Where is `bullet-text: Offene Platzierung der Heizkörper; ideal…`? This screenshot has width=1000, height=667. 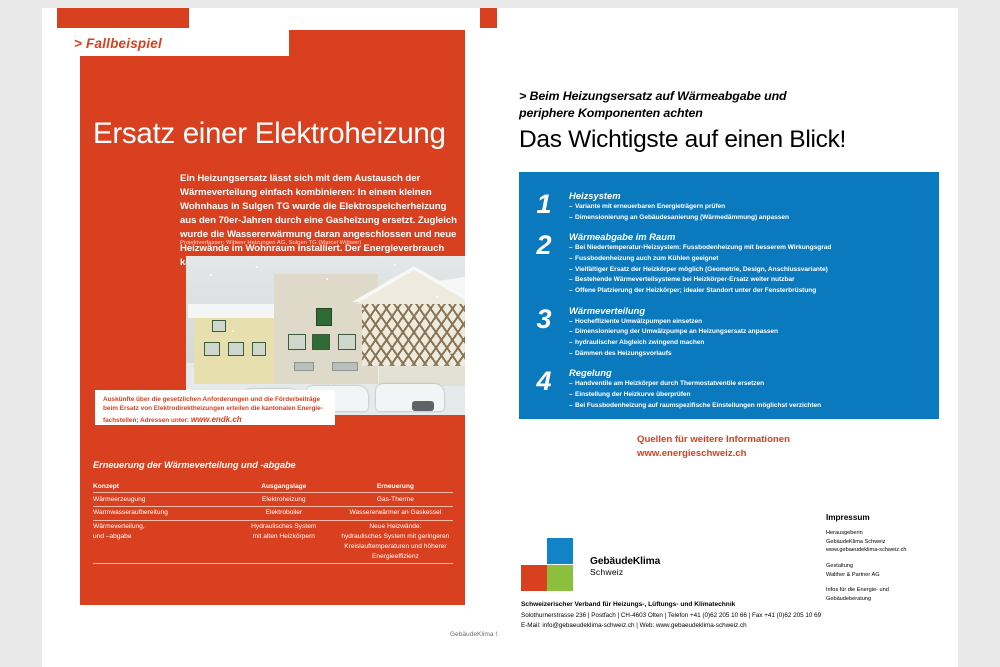 bullet-text: Offene Platzierung der Heizkörper; ideal… is located at coordinates (696, 291).